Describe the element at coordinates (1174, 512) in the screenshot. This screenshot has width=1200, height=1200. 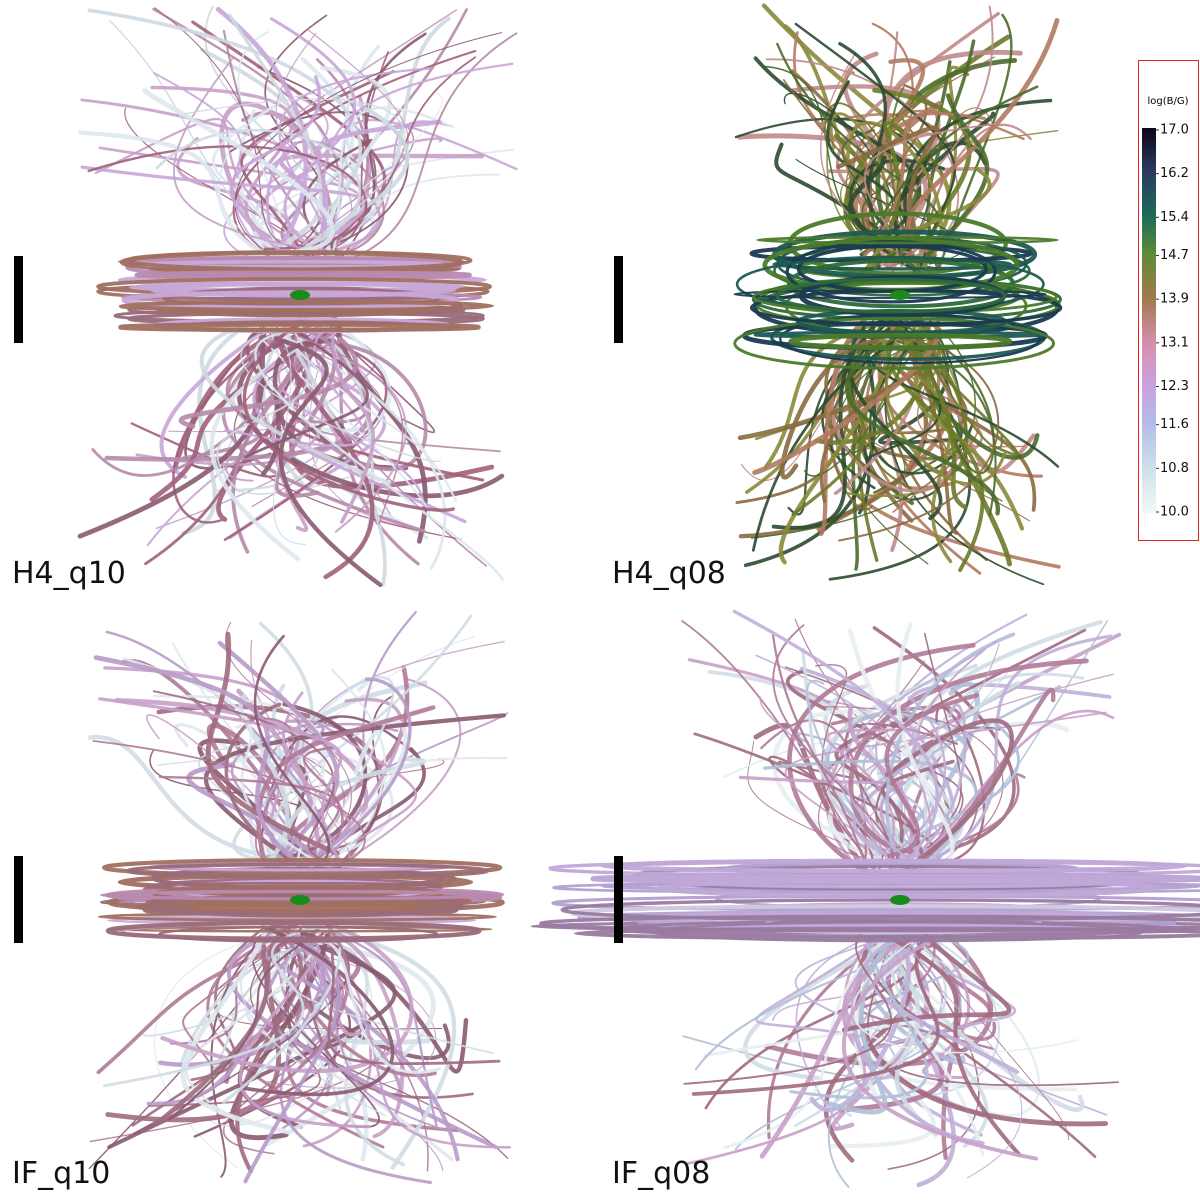
I see `colorbar-tick-label: 10.0` at that location.